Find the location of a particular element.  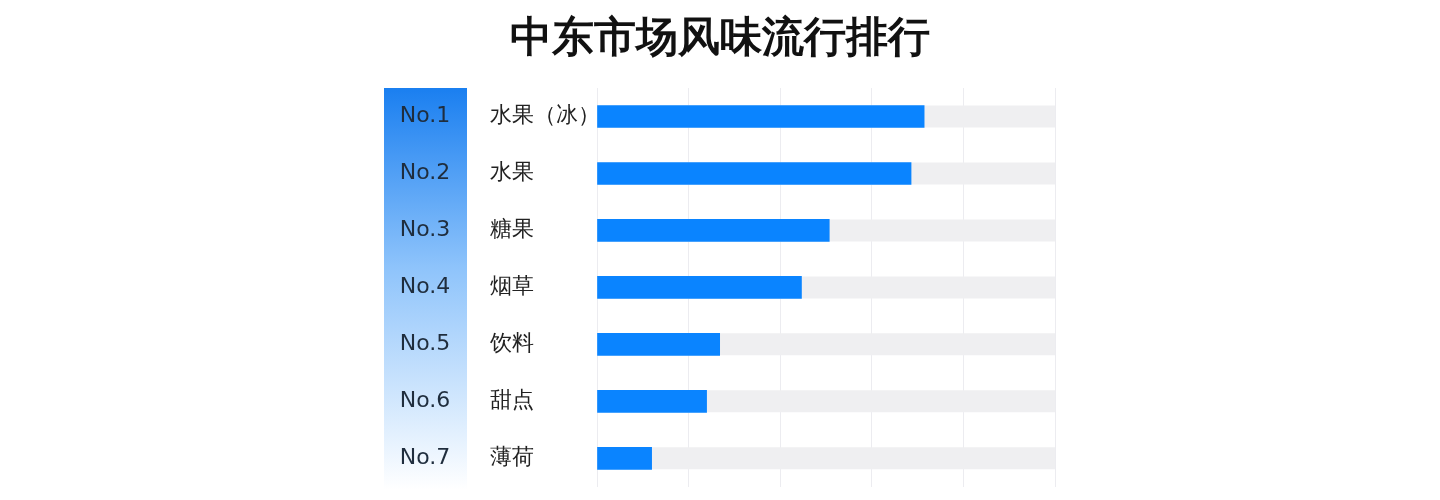

chart-title: 中东市场风味流行排行 is located at coordinates (720, 36).